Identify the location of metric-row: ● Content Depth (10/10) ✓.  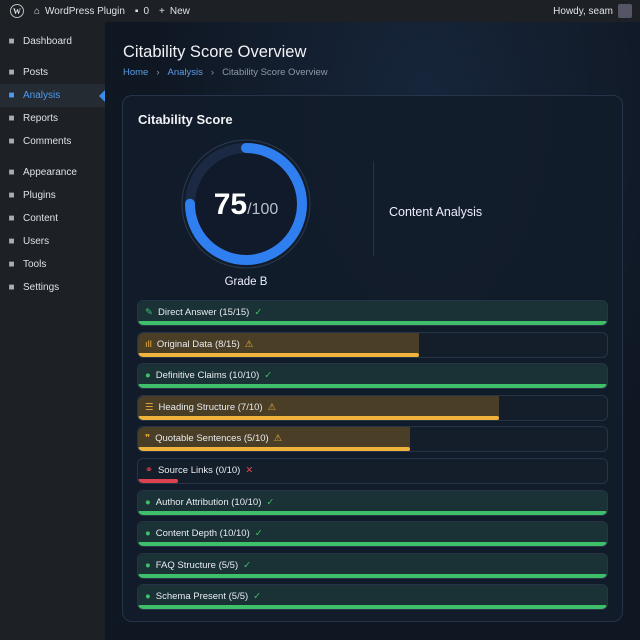
(372, 534).